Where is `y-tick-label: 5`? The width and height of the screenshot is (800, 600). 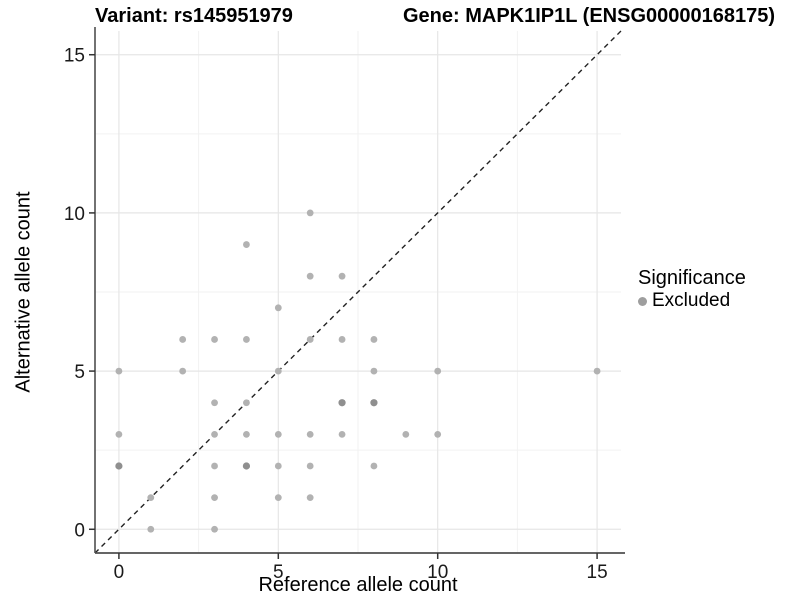
y-tick-label: 5 is located at coordinates (79, 372).